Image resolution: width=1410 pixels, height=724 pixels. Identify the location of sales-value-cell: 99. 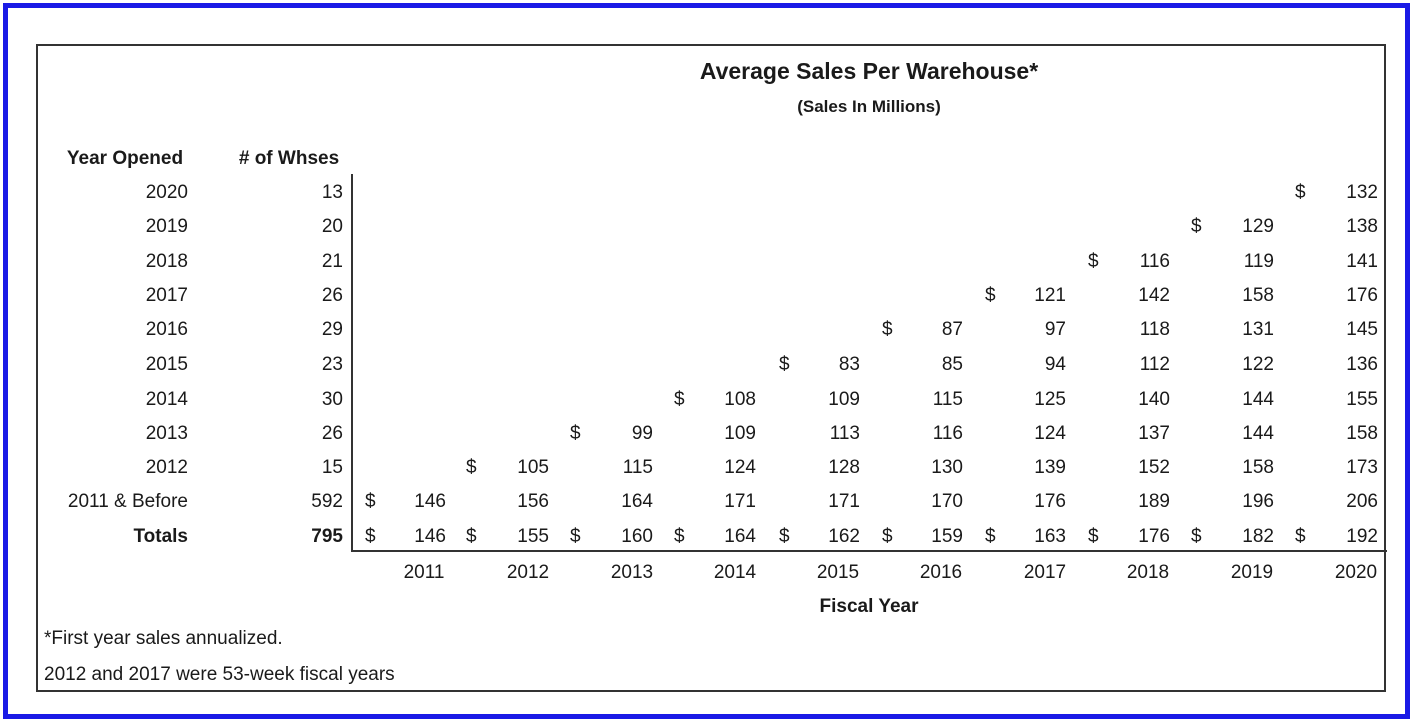
(642, 433).